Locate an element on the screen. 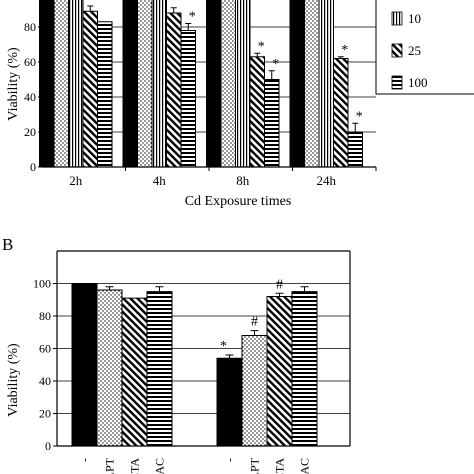  category-label: 4h is located at coordinates (160, 180).